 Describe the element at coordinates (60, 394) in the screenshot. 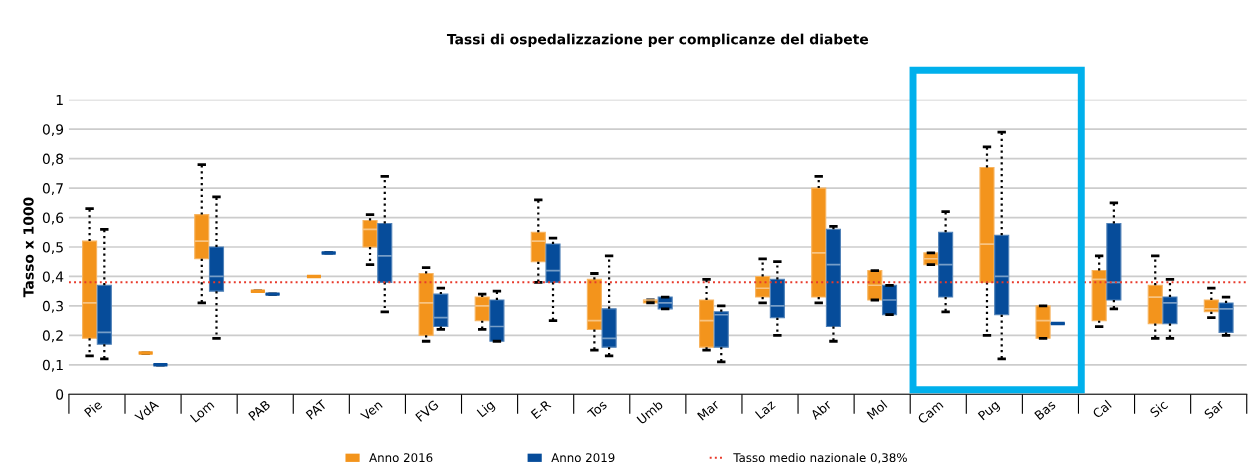

I see `y-tick-label: 0` at that location.